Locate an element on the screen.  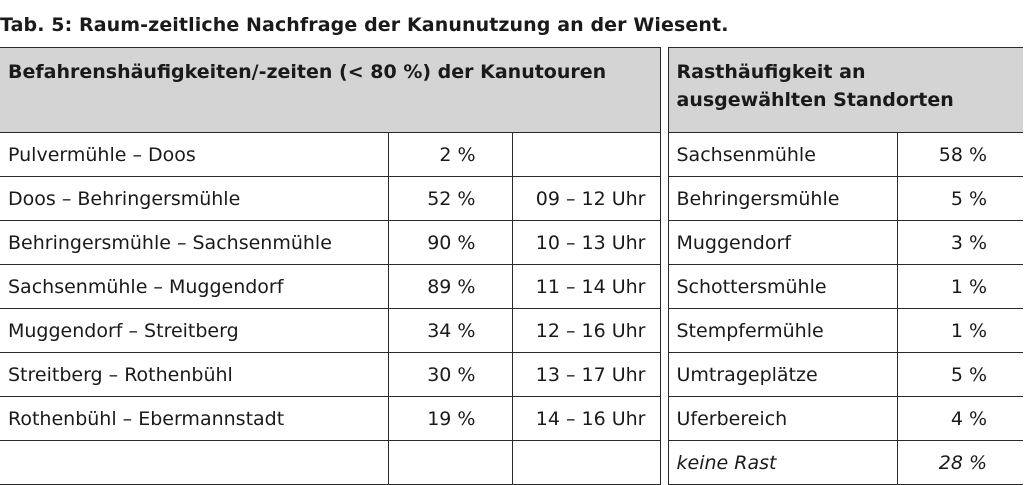
time-cell: 09 – 12 Uhr is located at coordinates (586, 198).